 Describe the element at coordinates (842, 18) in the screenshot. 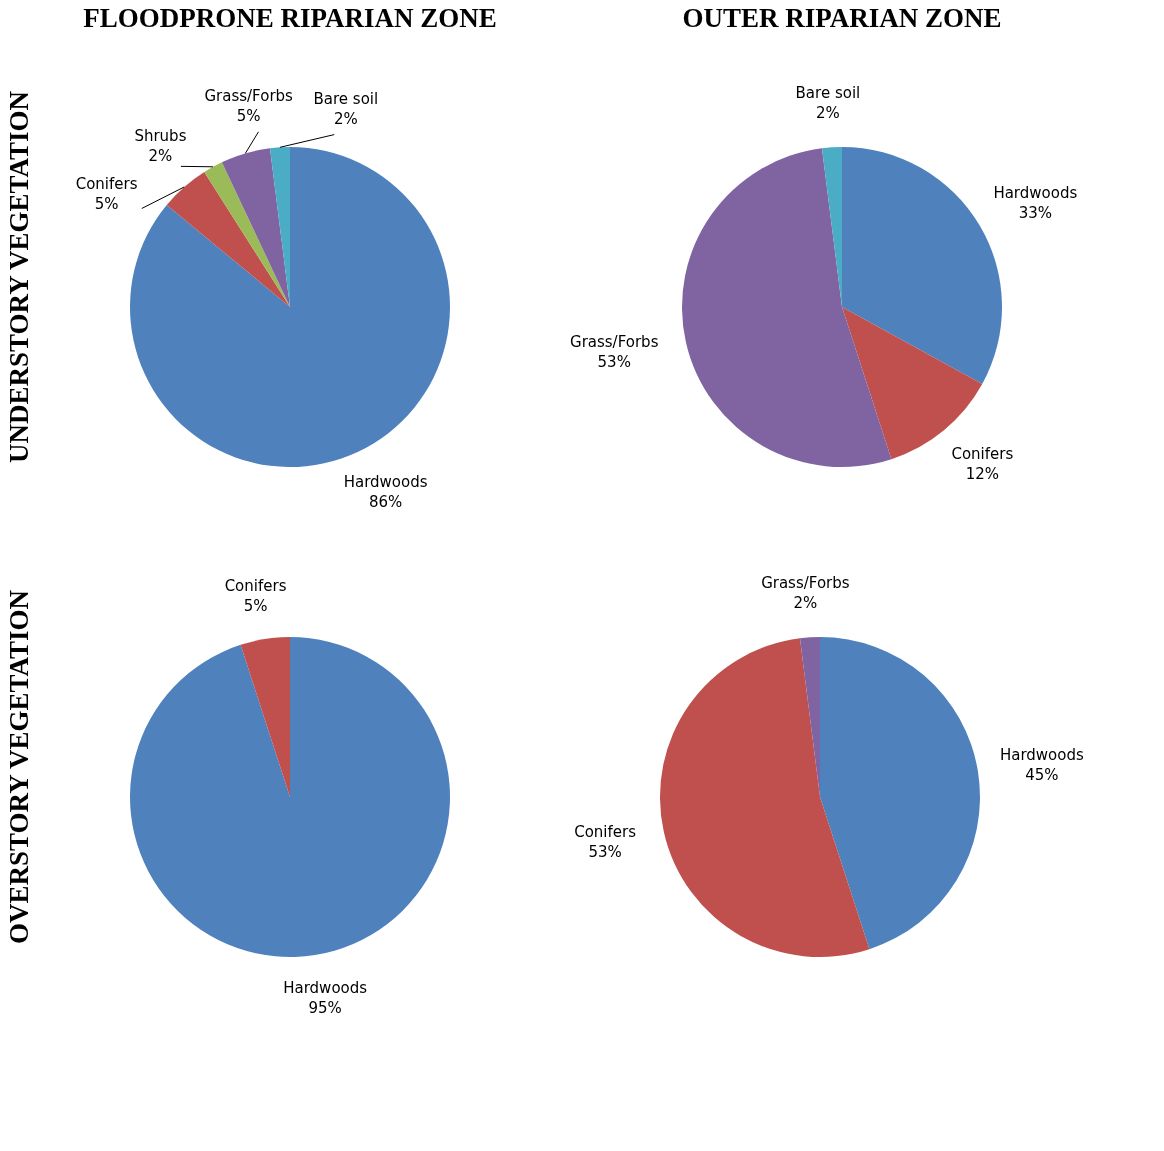

I see `chart-title: OUTER RIPARIAN ZONE` at that location.